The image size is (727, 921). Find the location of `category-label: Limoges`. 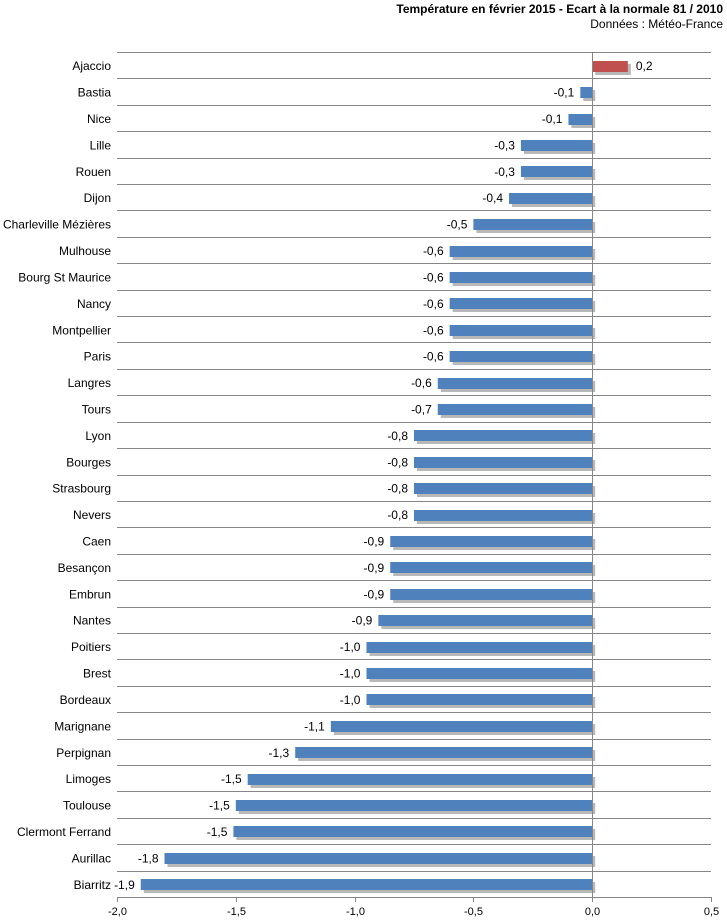

category-label: Limoges is located at coordinates (88, 779).